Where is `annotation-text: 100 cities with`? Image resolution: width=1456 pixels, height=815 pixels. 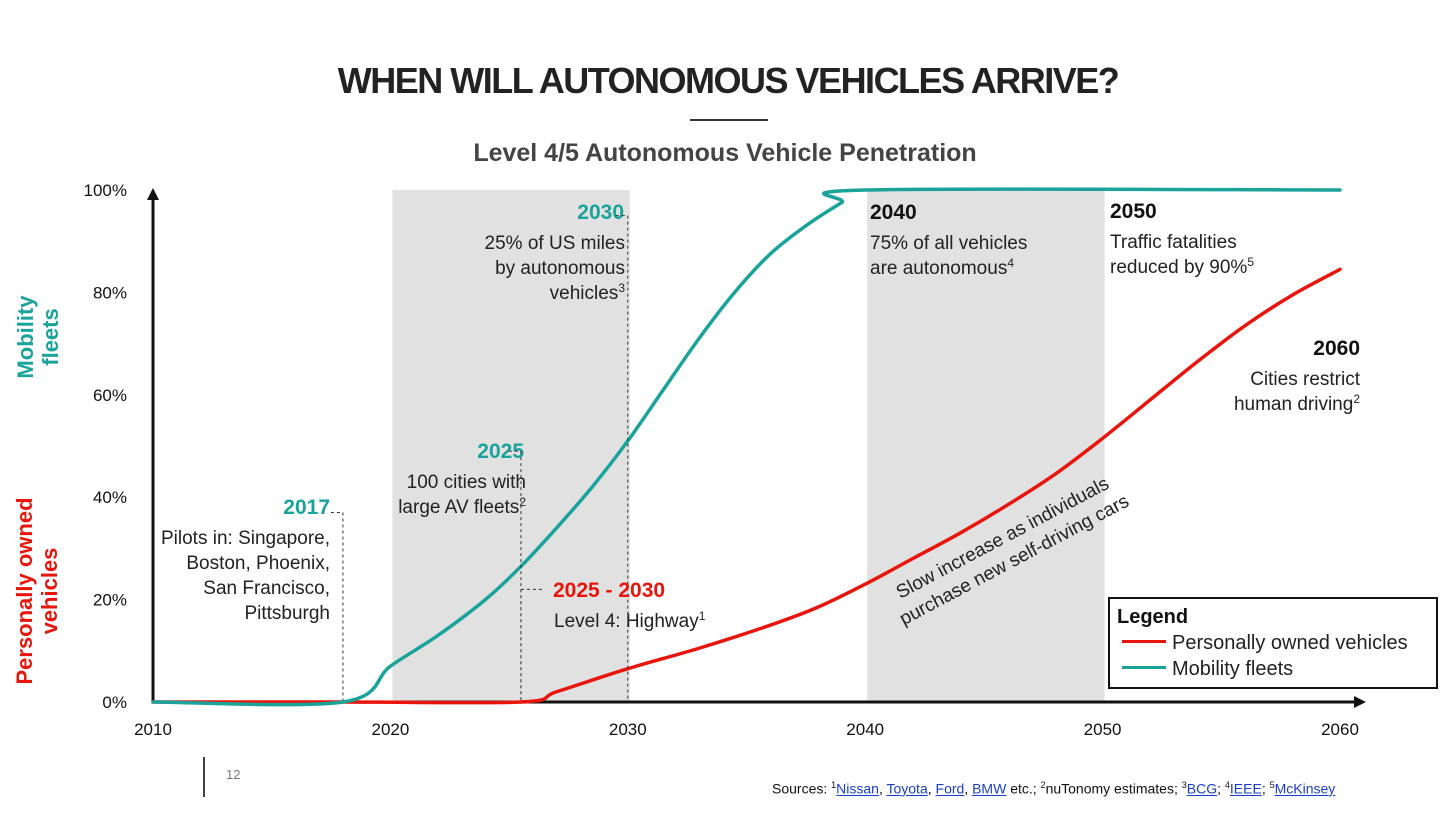
annotation-text: 100 cities with is located at coordinates (466, 482).